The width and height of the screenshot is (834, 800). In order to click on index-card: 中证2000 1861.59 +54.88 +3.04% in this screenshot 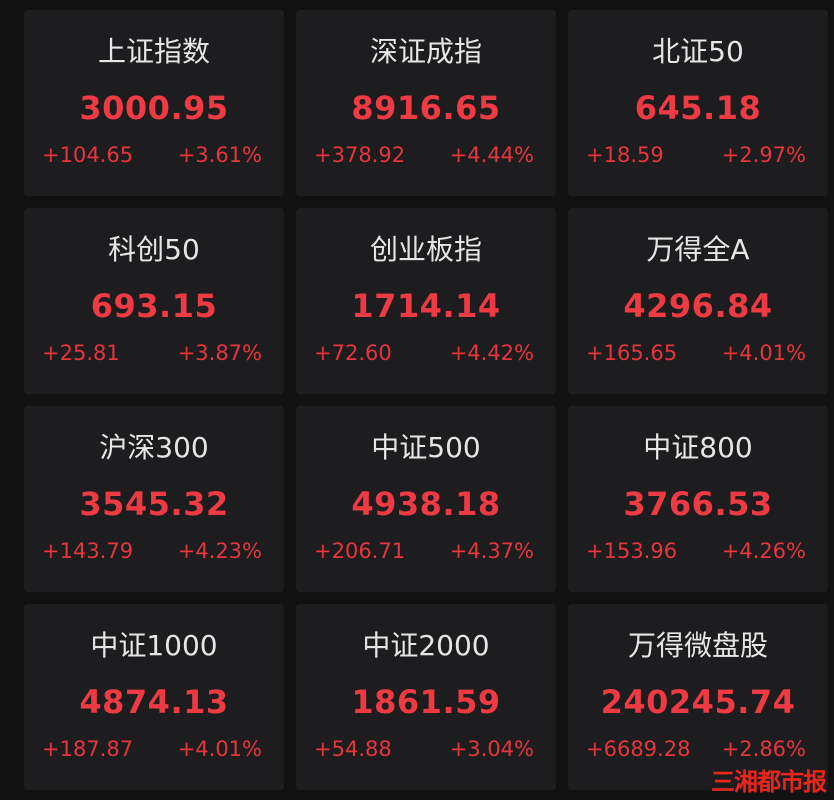, I will do `click(426, 697)`.